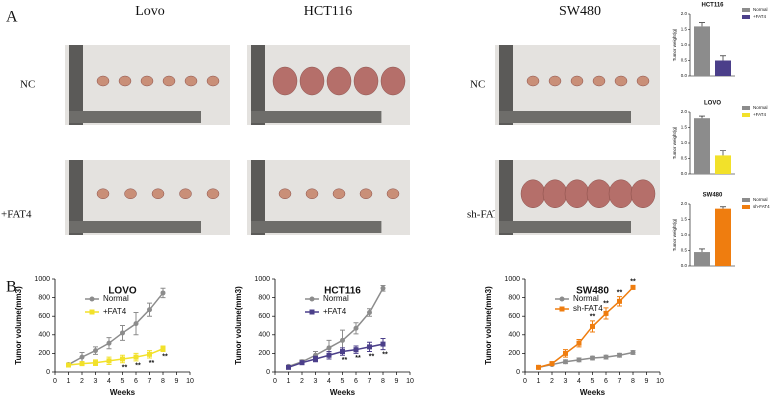  Describe the element at coordinates (684, 13) in the screenshot. I see `y-tick-label: 2.0` at that location.